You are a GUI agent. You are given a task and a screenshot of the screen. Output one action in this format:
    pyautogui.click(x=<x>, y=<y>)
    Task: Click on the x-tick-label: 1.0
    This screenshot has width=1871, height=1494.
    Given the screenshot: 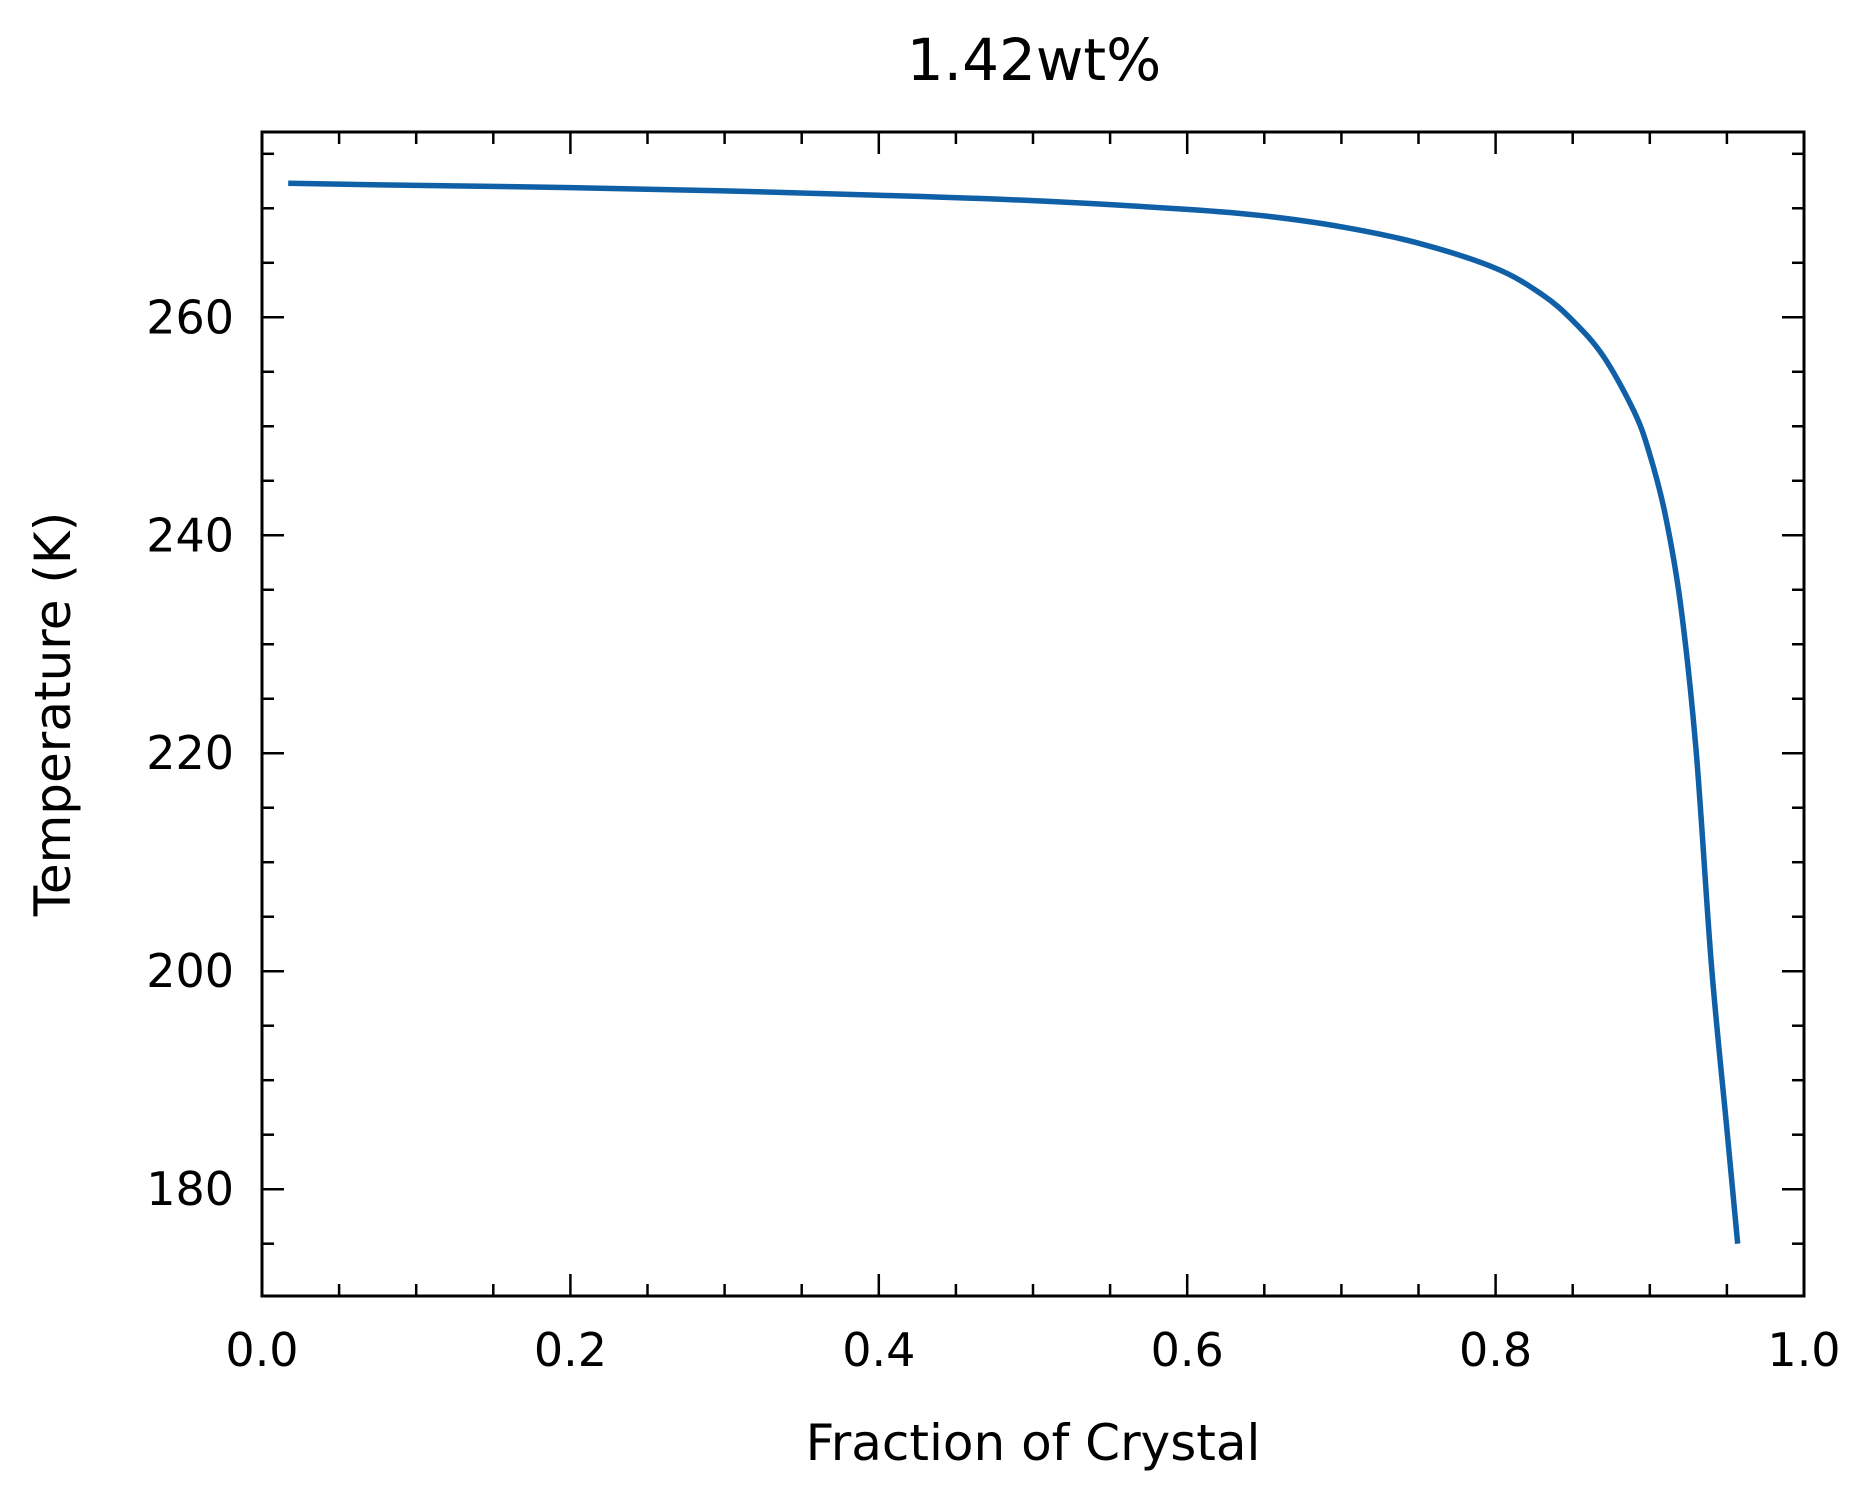 What is the action you would take?
    pyautogui.click(x=1803, y=1350)
    